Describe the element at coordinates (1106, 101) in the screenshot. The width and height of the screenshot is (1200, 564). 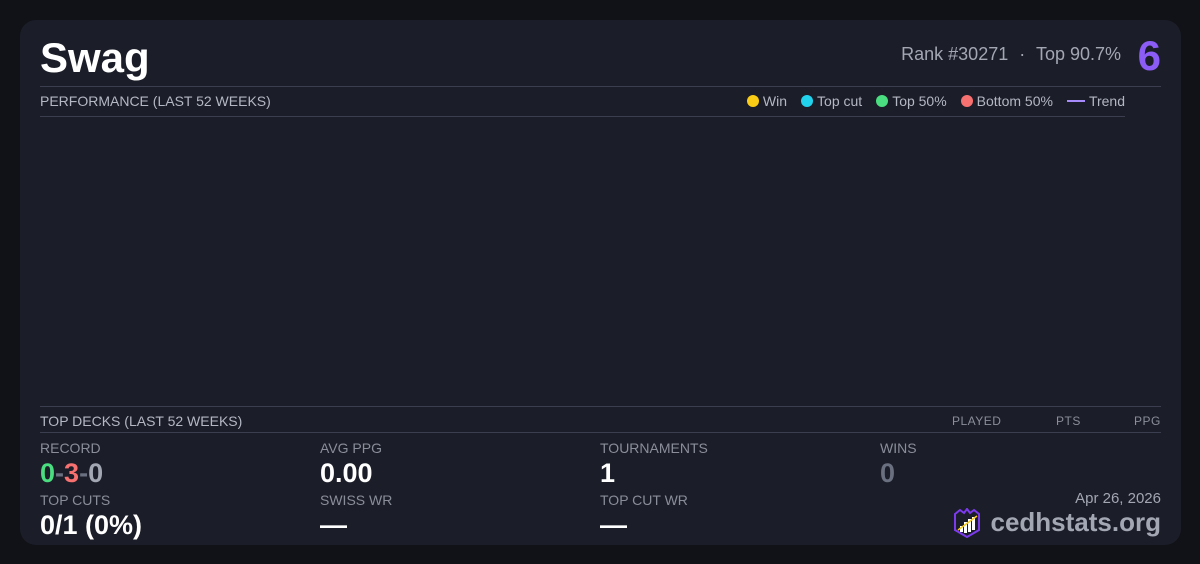
I see `legend-label: Trend` at that location.